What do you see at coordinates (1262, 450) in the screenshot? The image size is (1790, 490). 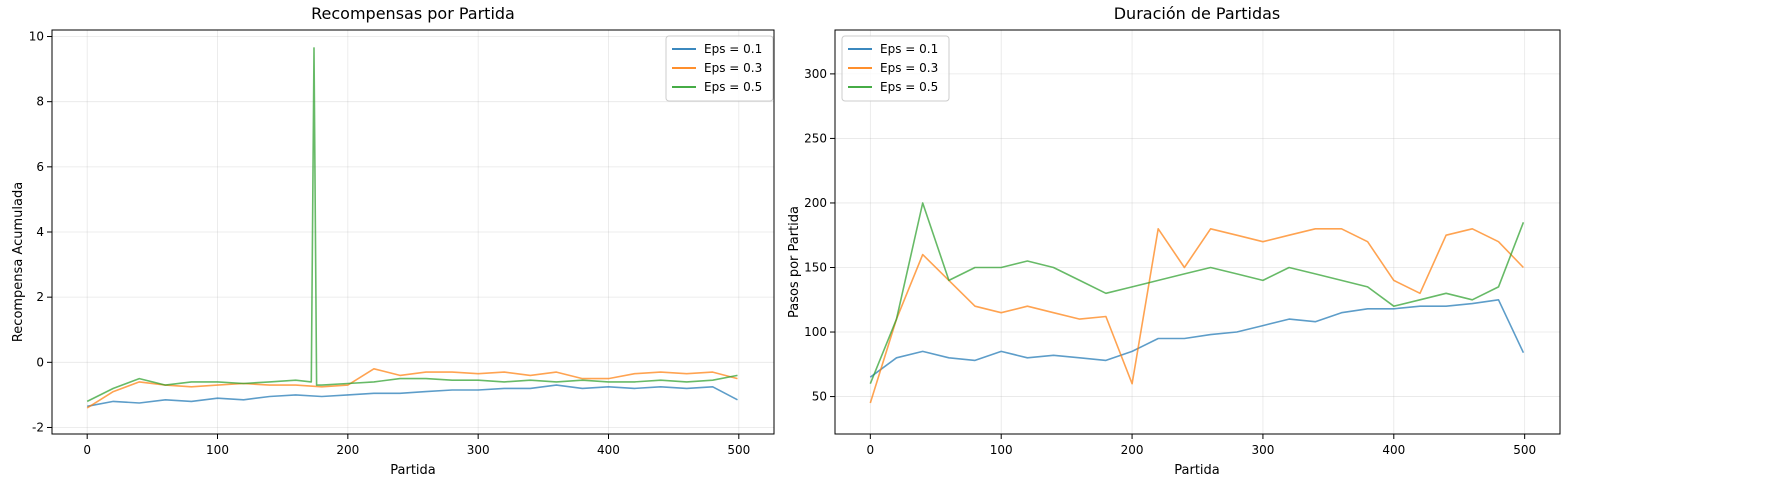 I see `duration-chart-xtick-label-3: 300` at bounding box center [1262, 450].